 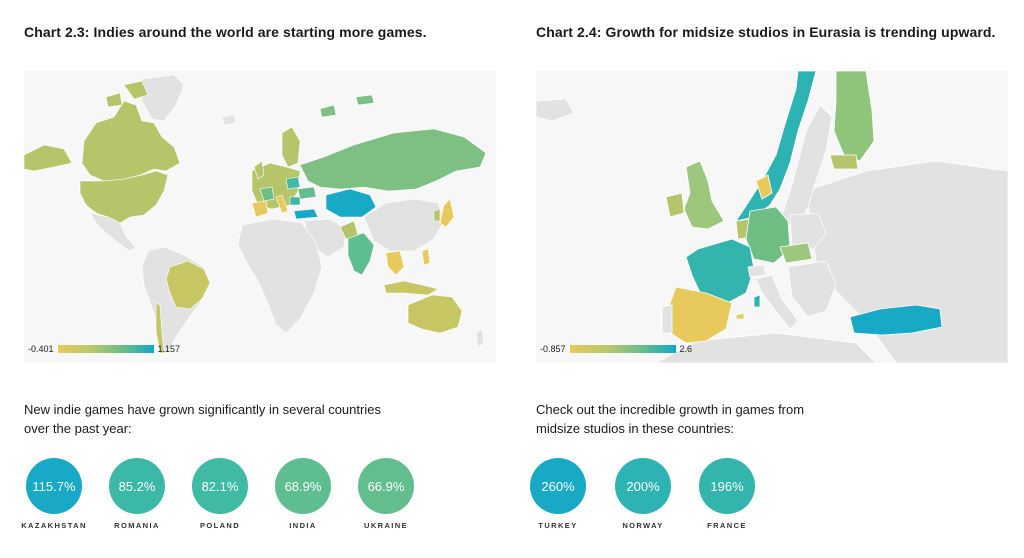 What do you see at coordinates (766, 347) in the screenshot?
I see `map-region-north-africa` at bounding box center [766, 347].